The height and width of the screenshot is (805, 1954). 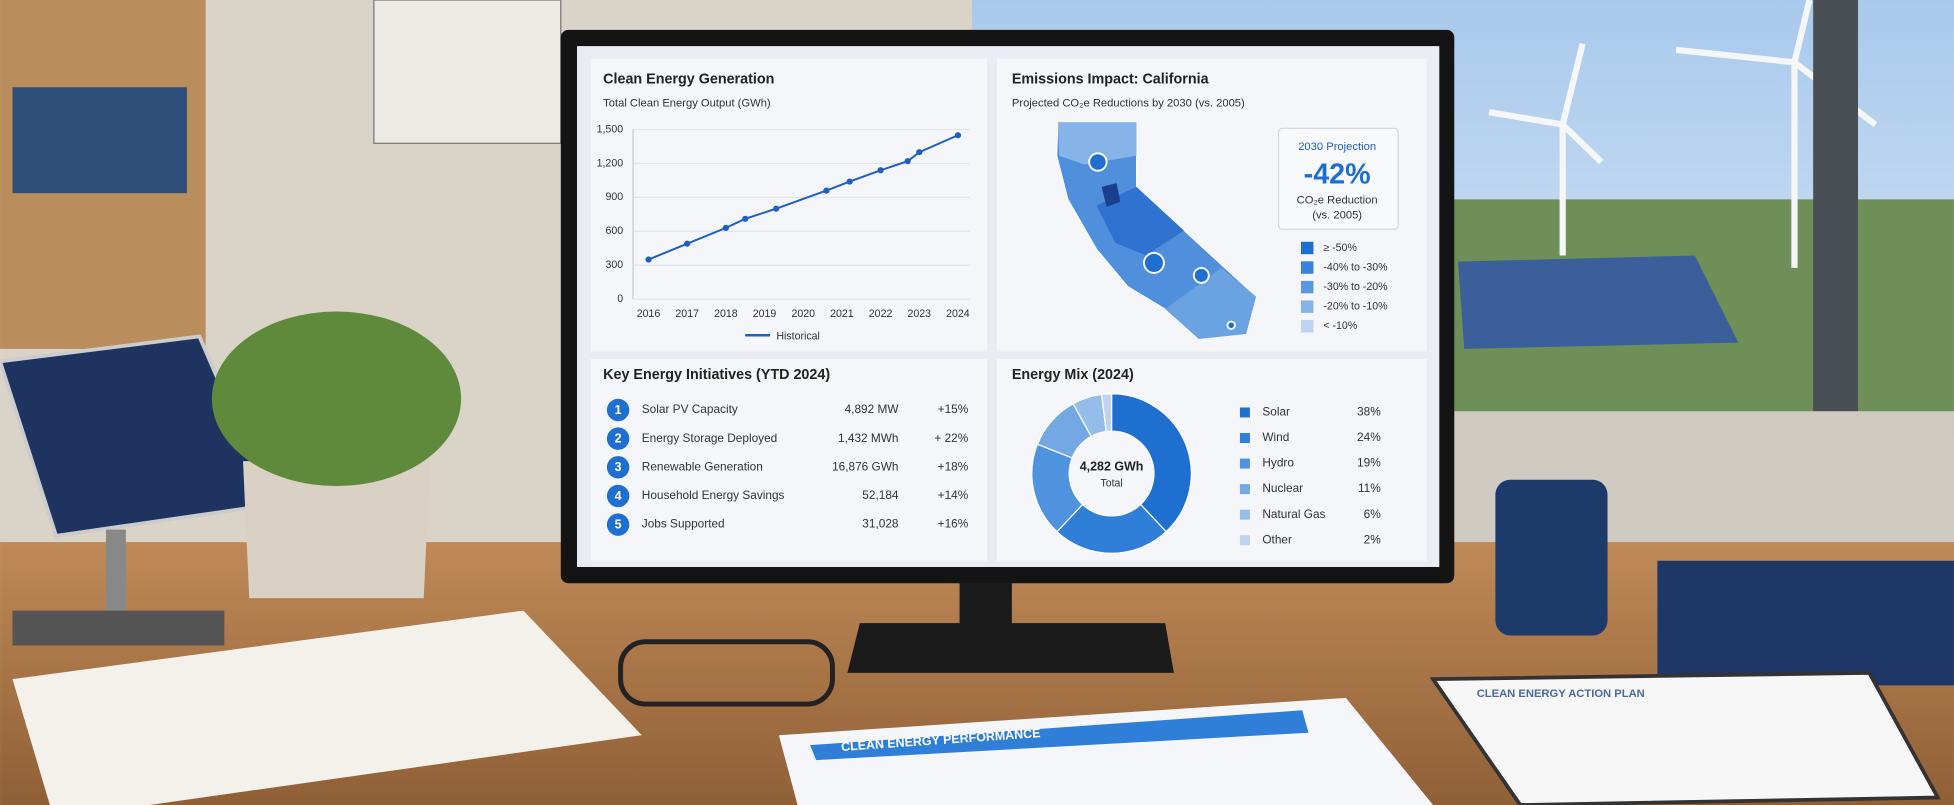 I want to click on data-label: 24%, so click(x=1369, y=437).